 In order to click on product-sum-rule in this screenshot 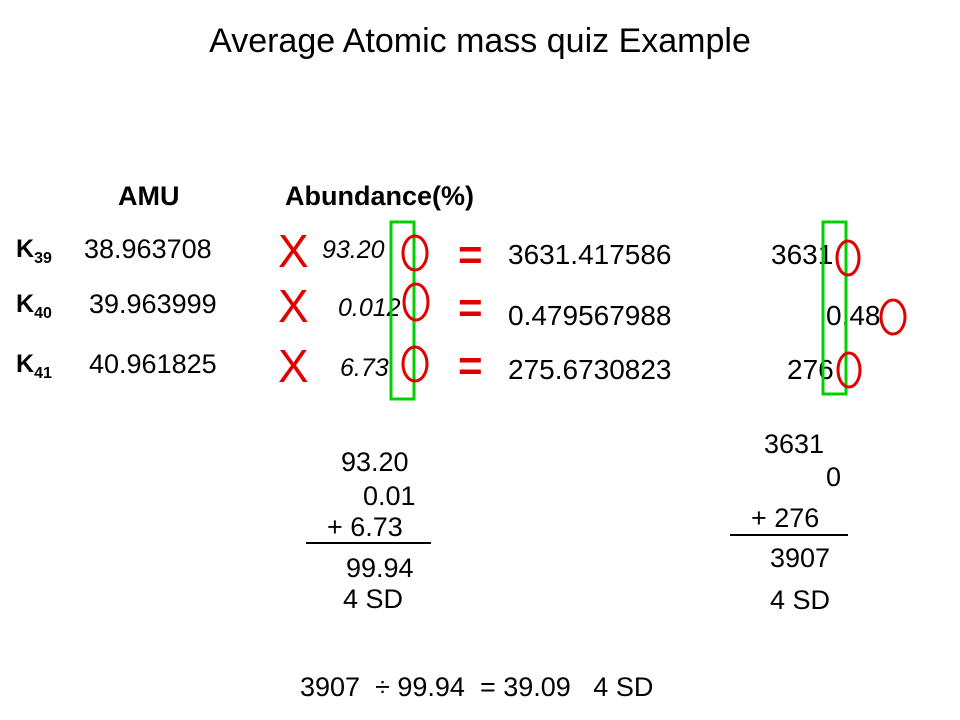, I will do `click(789, 535)`.